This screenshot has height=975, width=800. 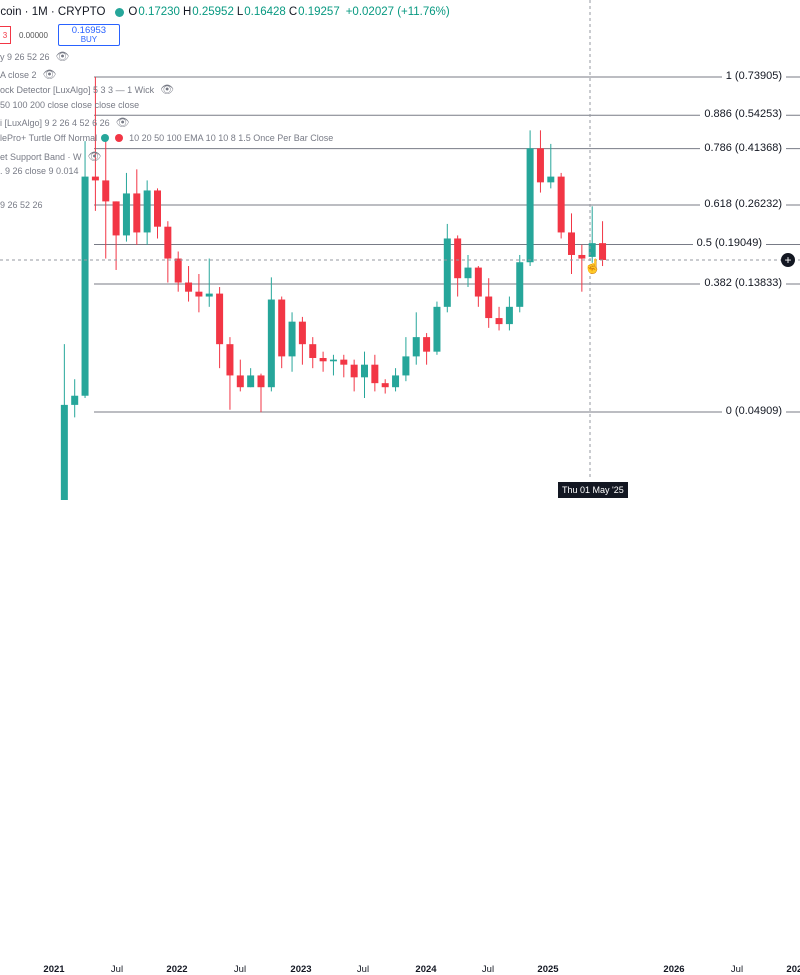 I want to click on price-change: +0.02027 (+11.76%), so click(x=397, y=12).